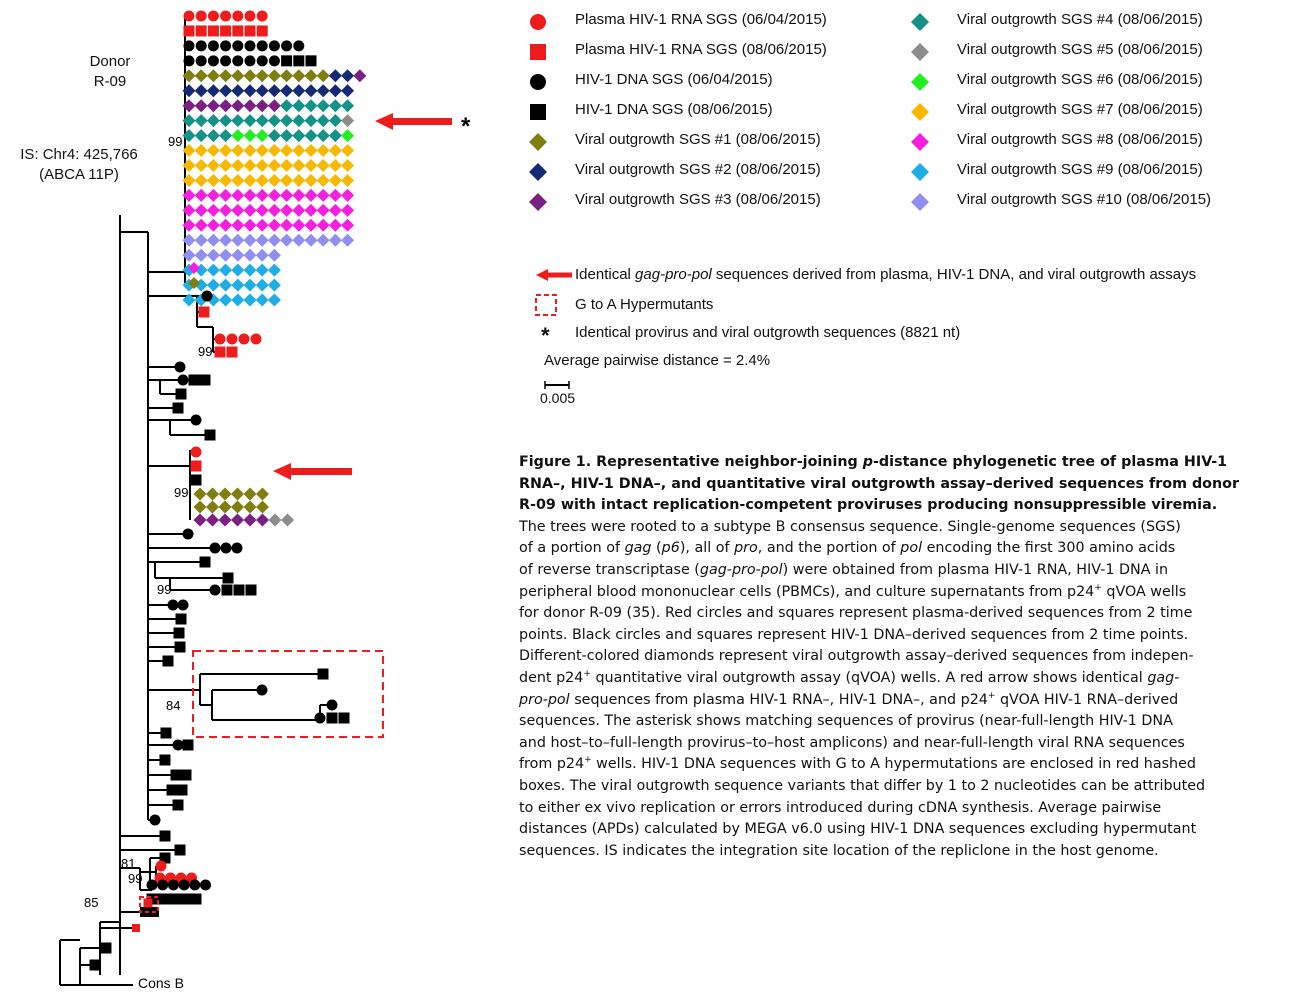 Image resolution: width=1299 pixels, height=992 pixels. Describe the element at coordinates (1080, 79) in the screenshot. I see `legend-item-label: Viral outgrowth SGS #6 (08/06/2015)` at that location.